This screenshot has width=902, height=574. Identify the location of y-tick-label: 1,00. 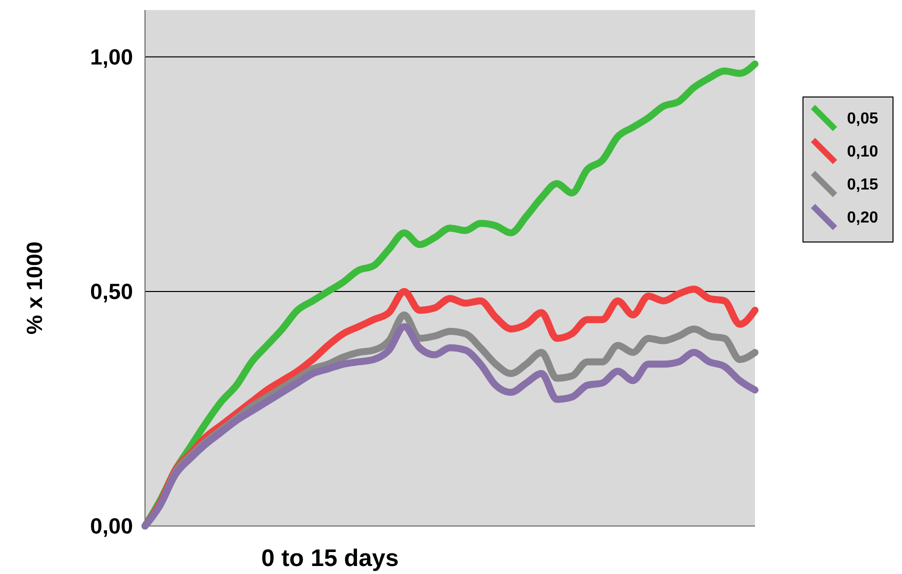
(111, 57).